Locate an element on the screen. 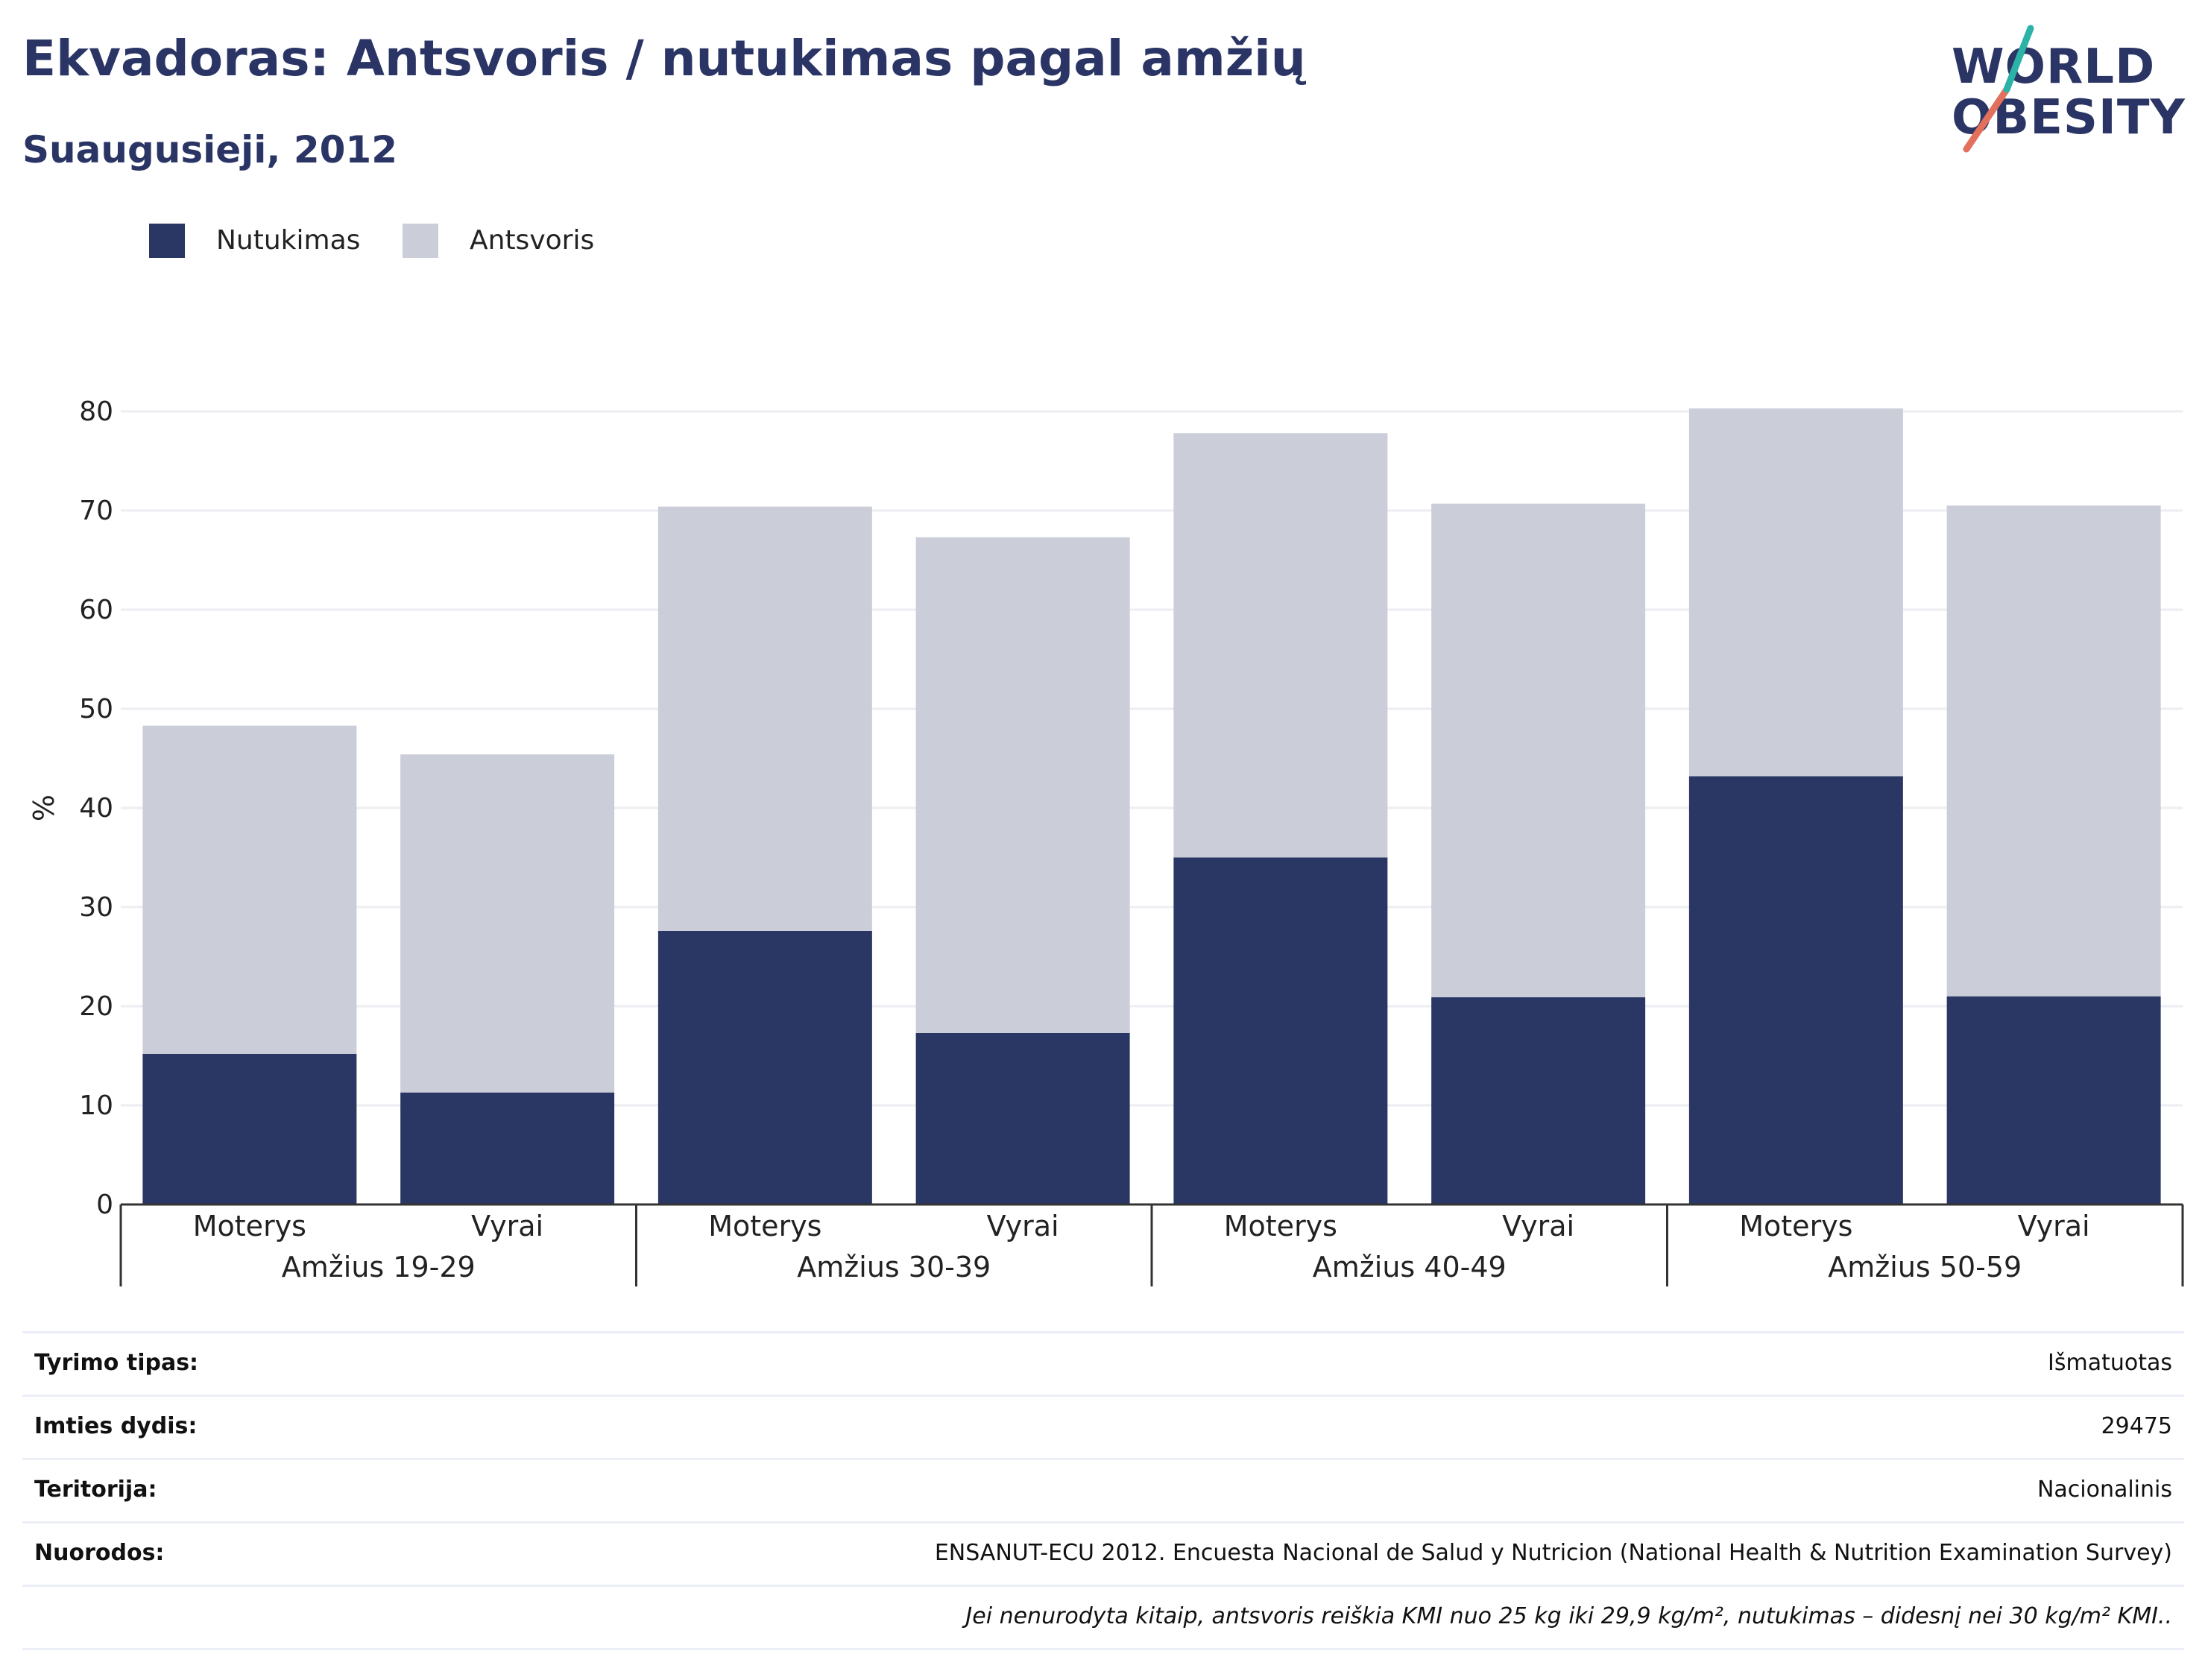 Image resolution: width=2205 pixels, height=1680 pixels. legend-swatch-nutukimas is located at coordinates (167, 241).